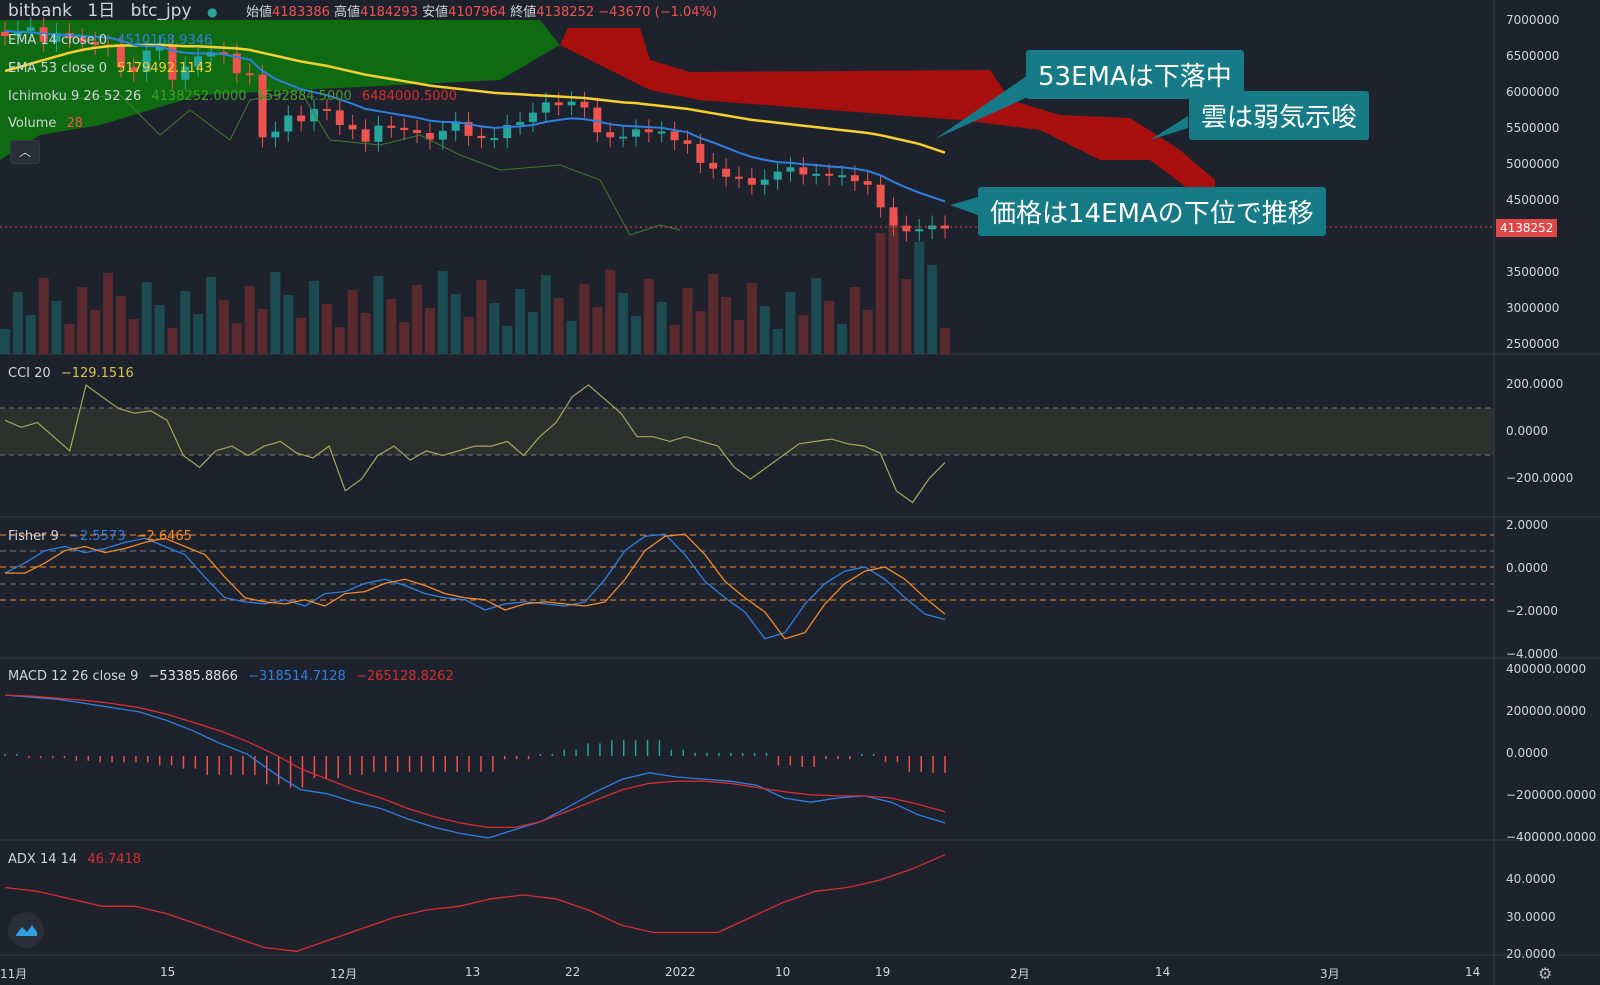  I want to click on ema14-value: 4510168.9346, so click(165, 40).